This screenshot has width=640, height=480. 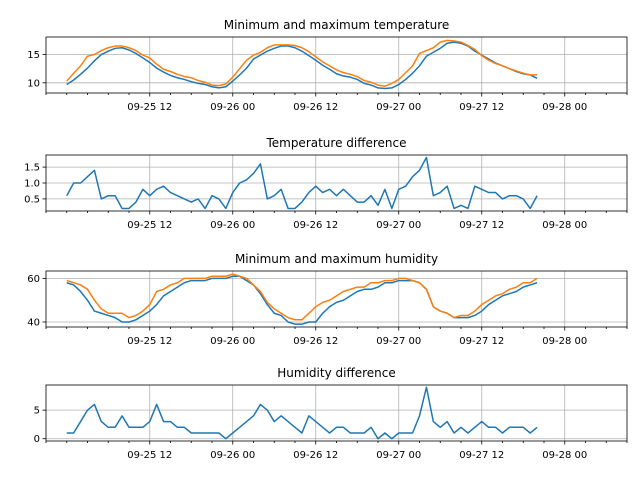 What do you see at coordinates (33, 322) in the screenshot?
I see `y-tick-label: 40` at bounding box center [33, 322].